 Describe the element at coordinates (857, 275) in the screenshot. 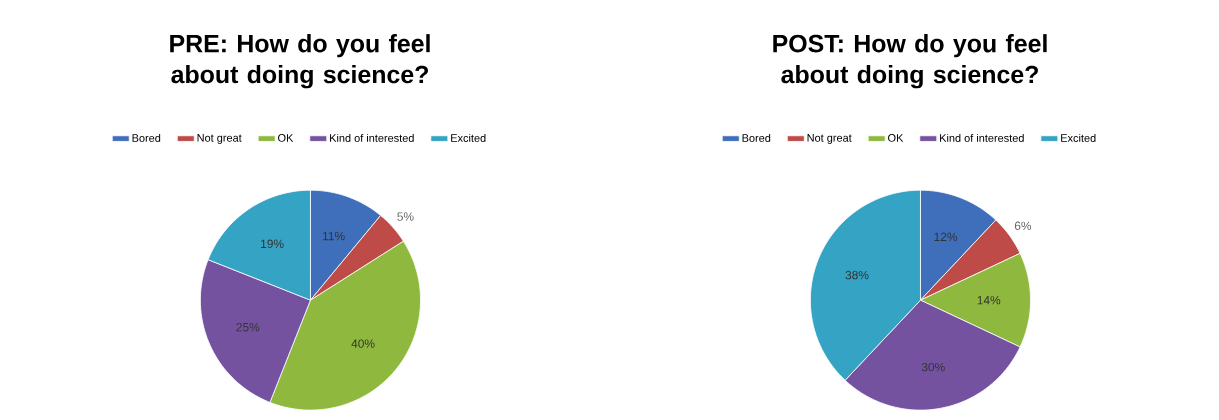

I see `data-label: 38%` at that location.